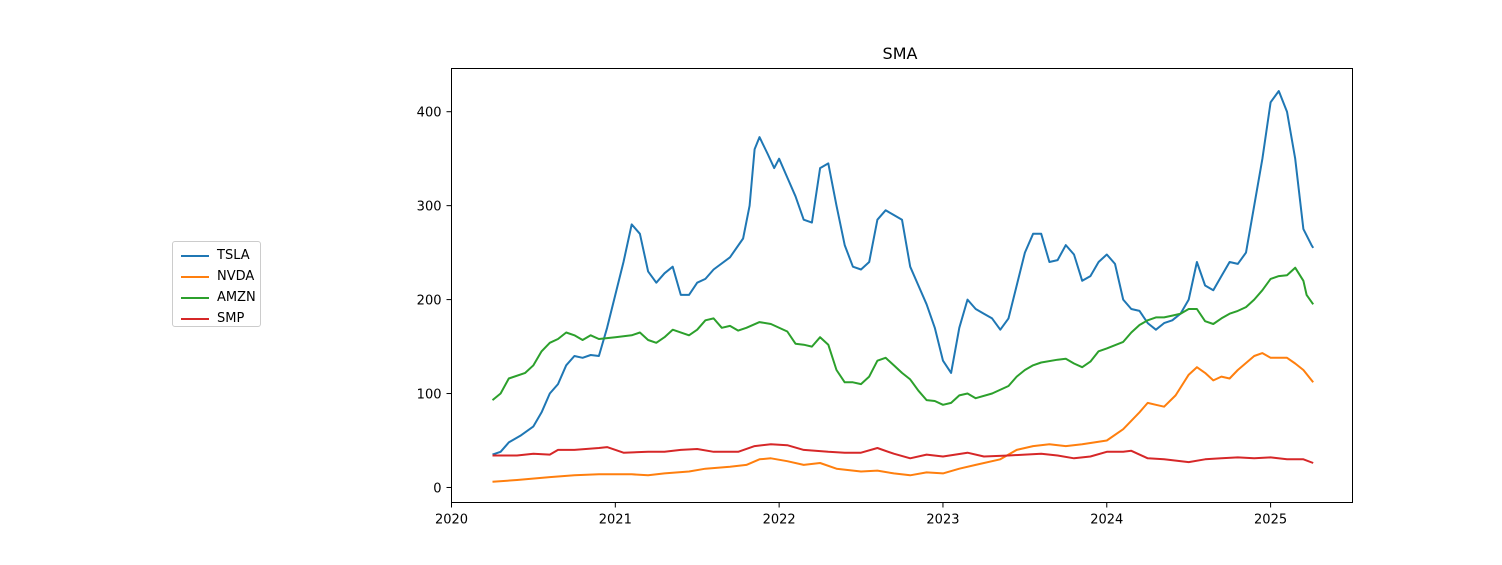 The height and width of the screenshot is (565, 1502). What do you see at coordinates (195, 255) in the screenshot?
I see `legend-swatch-tsla` at bounding box center [195, 255].